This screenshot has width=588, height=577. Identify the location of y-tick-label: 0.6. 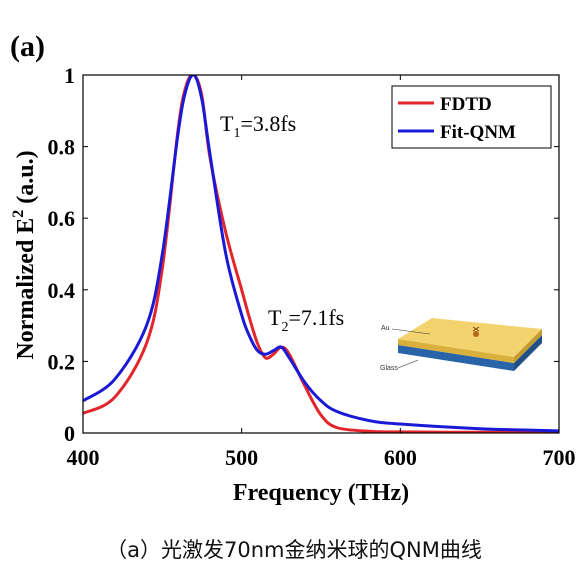
(62, 218).